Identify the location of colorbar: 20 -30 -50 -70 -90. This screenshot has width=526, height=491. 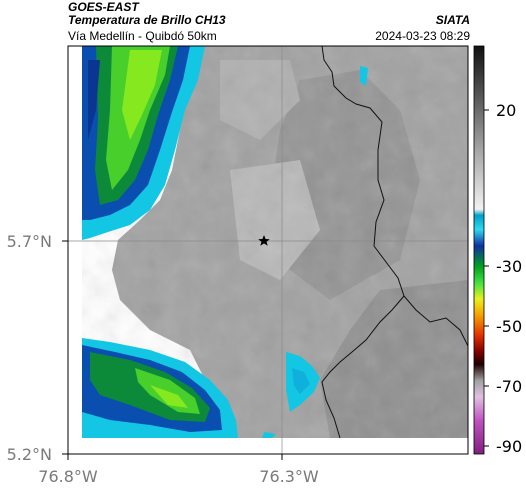
(497, 250).